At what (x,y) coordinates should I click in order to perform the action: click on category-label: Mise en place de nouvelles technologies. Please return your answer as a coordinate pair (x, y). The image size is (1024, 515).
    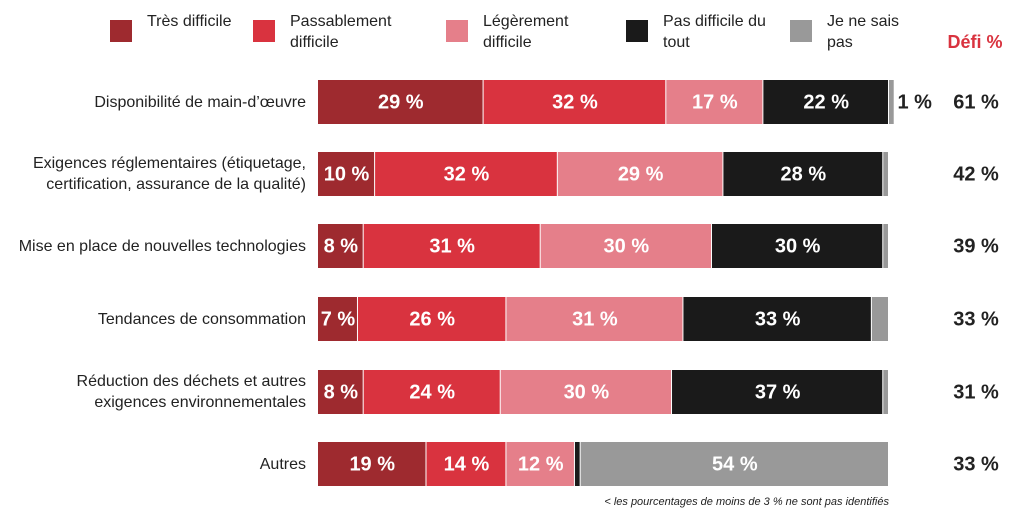
    Looking at the image, I should click on (162, 246).